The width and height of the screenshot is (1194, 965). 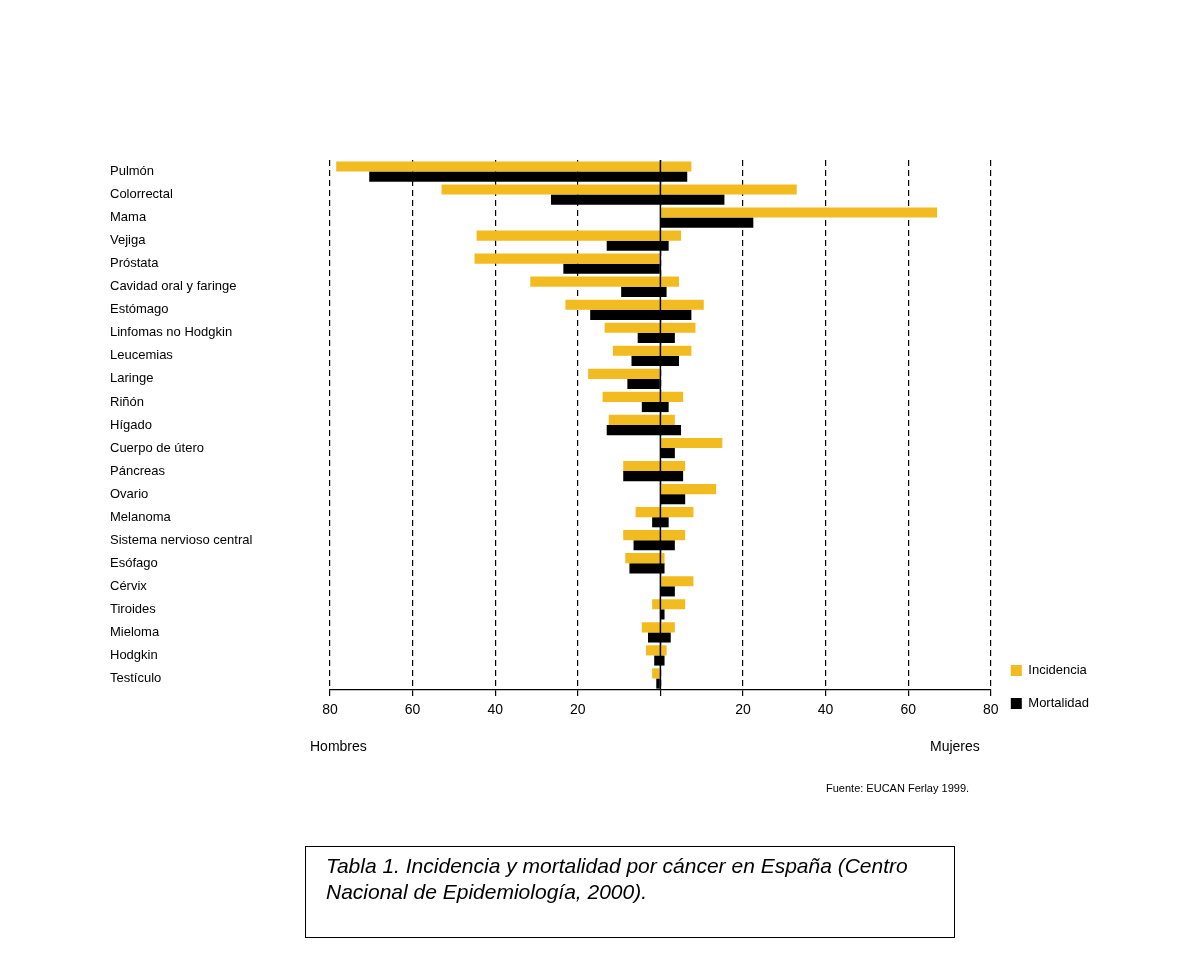 What do you see at coordinates (135, 263) in the screenshot?
I see `y-tick-label: Próstata` at bounding box center [135, 263].